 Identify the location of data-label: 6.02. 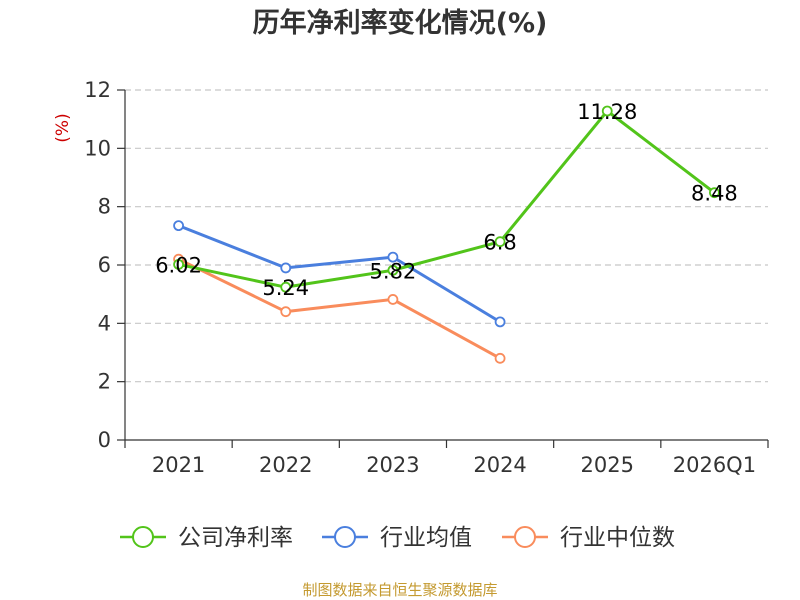
(178, 265).